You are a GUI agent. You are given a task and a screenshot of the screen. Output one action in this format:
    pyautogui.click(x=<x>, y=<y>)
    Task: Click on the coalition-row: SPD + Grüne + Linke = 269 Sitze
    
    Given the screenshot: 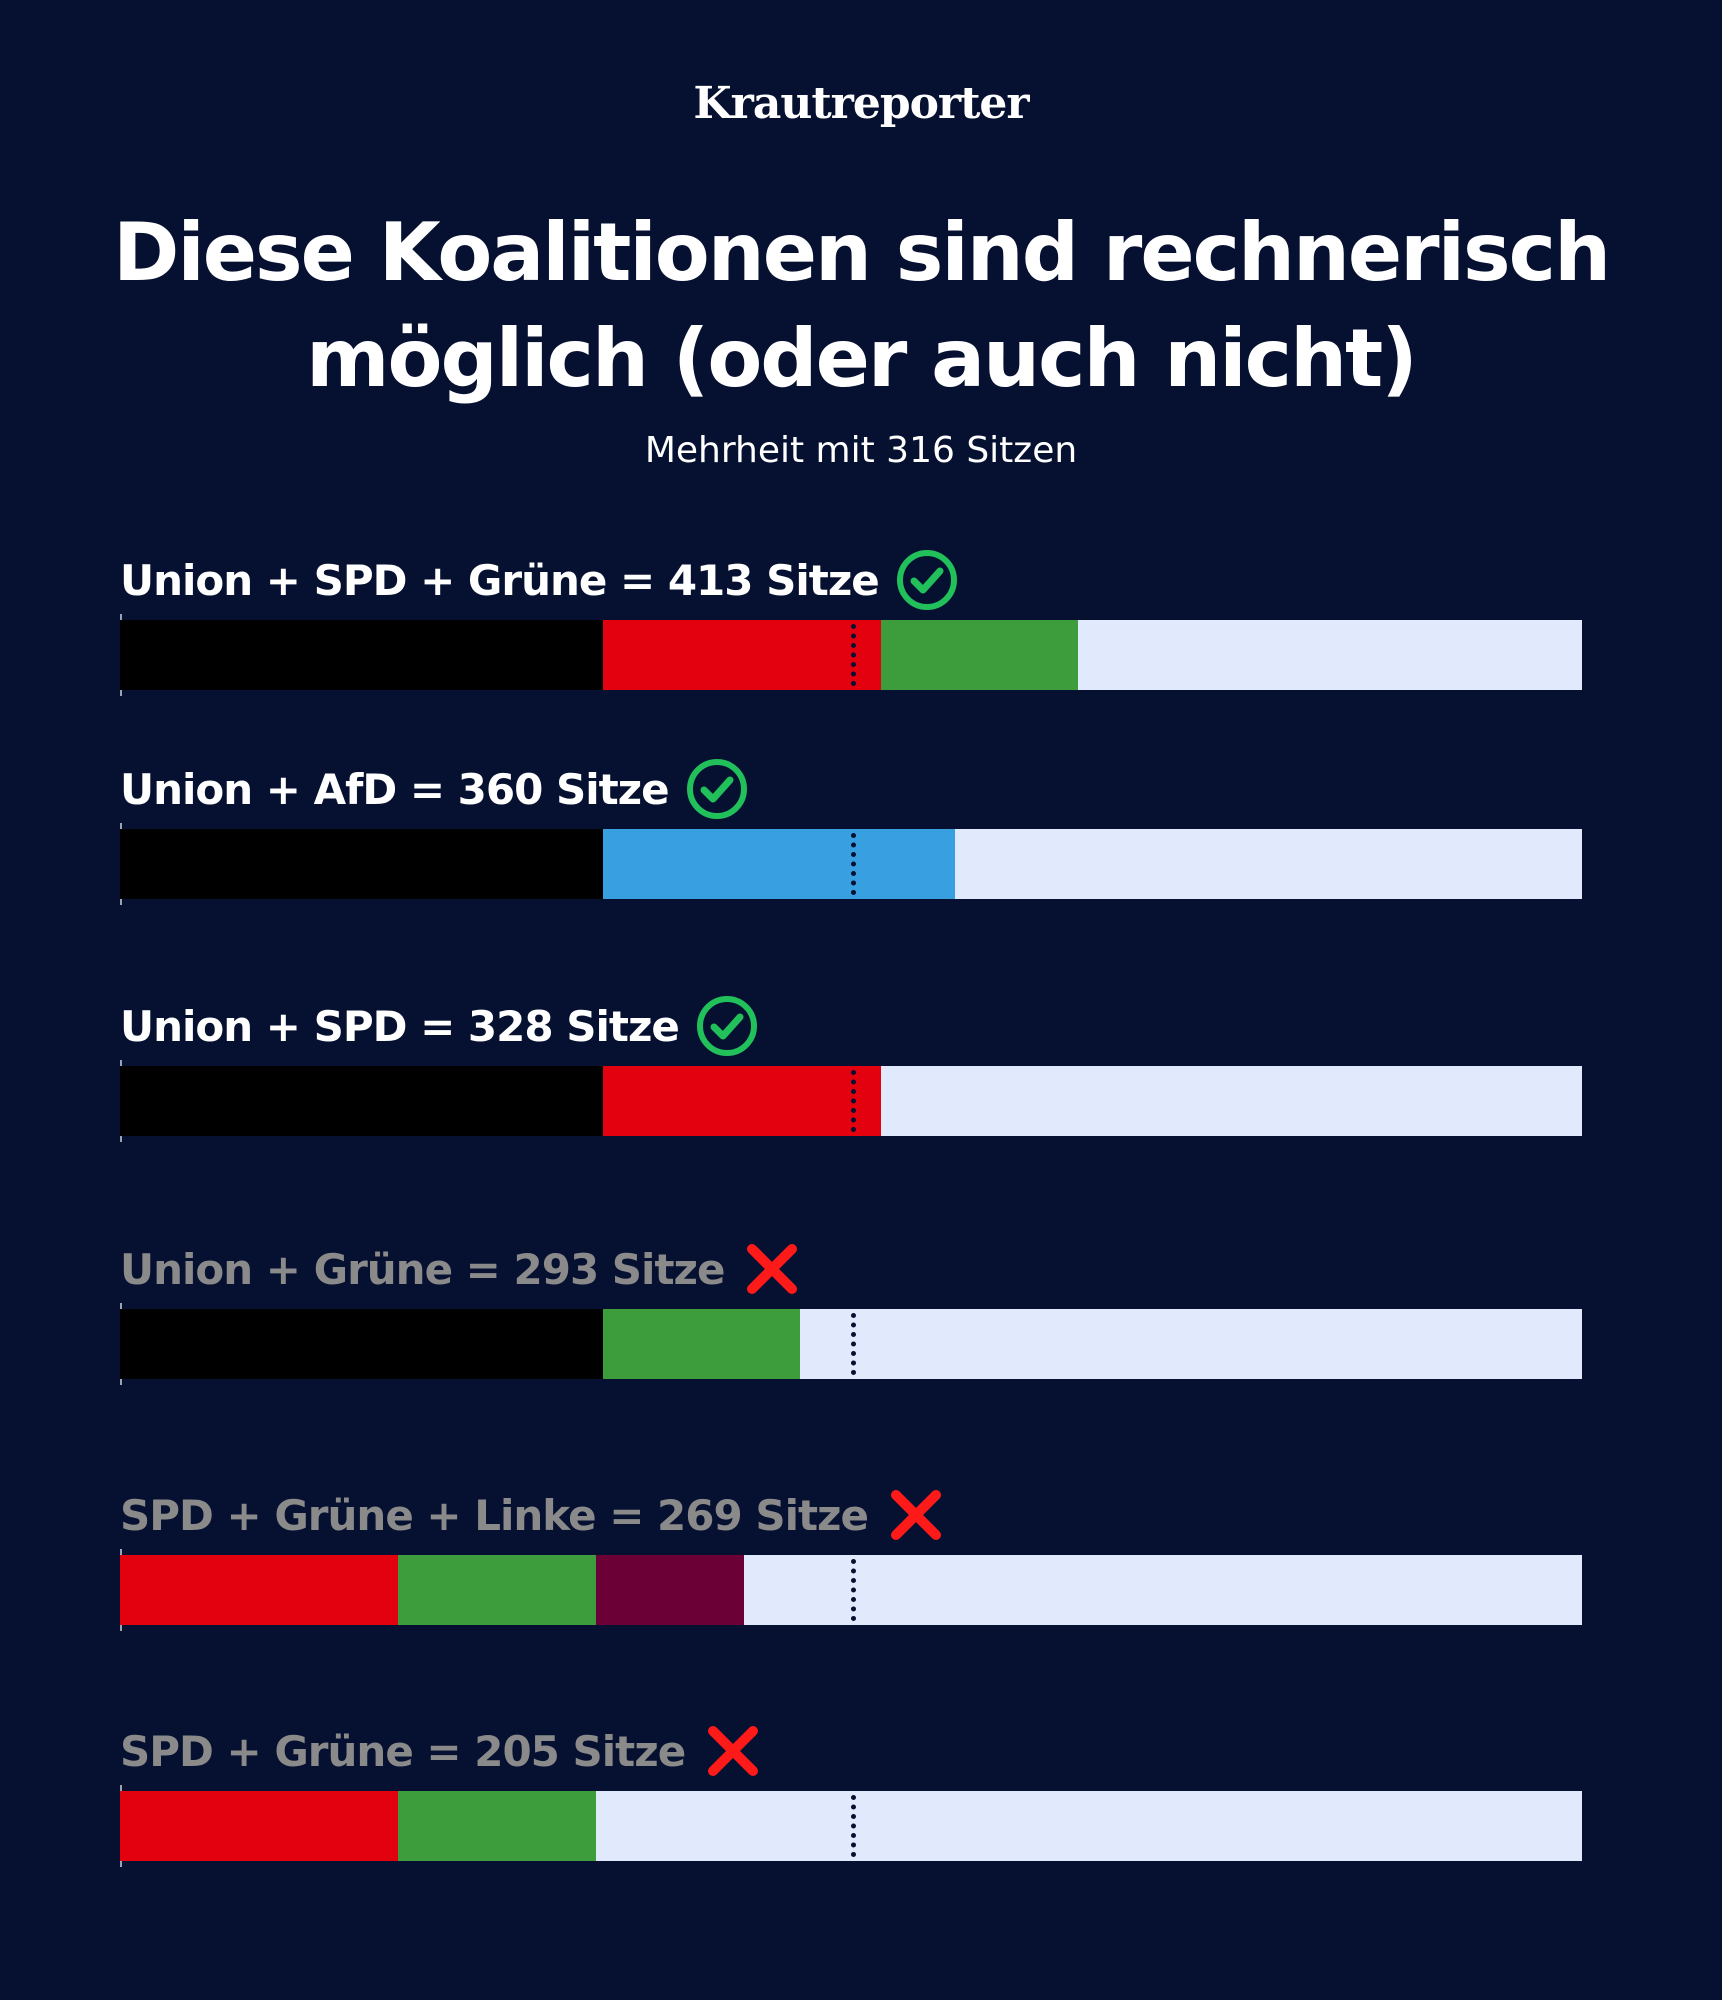 What is the action you would take?
    pyautogui.click(x=853, y=1485)
    